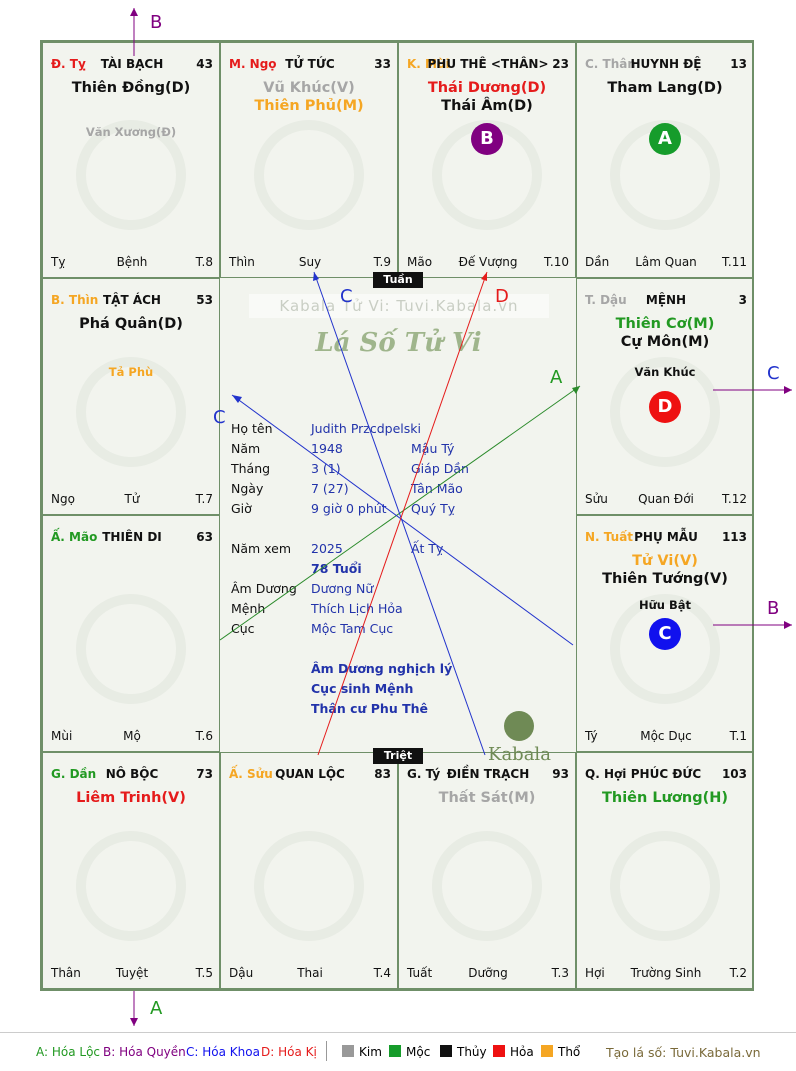  Describe the element at coordinates (463, 1052) in the screenshot. I see `legend-element: Thủy` at that location.